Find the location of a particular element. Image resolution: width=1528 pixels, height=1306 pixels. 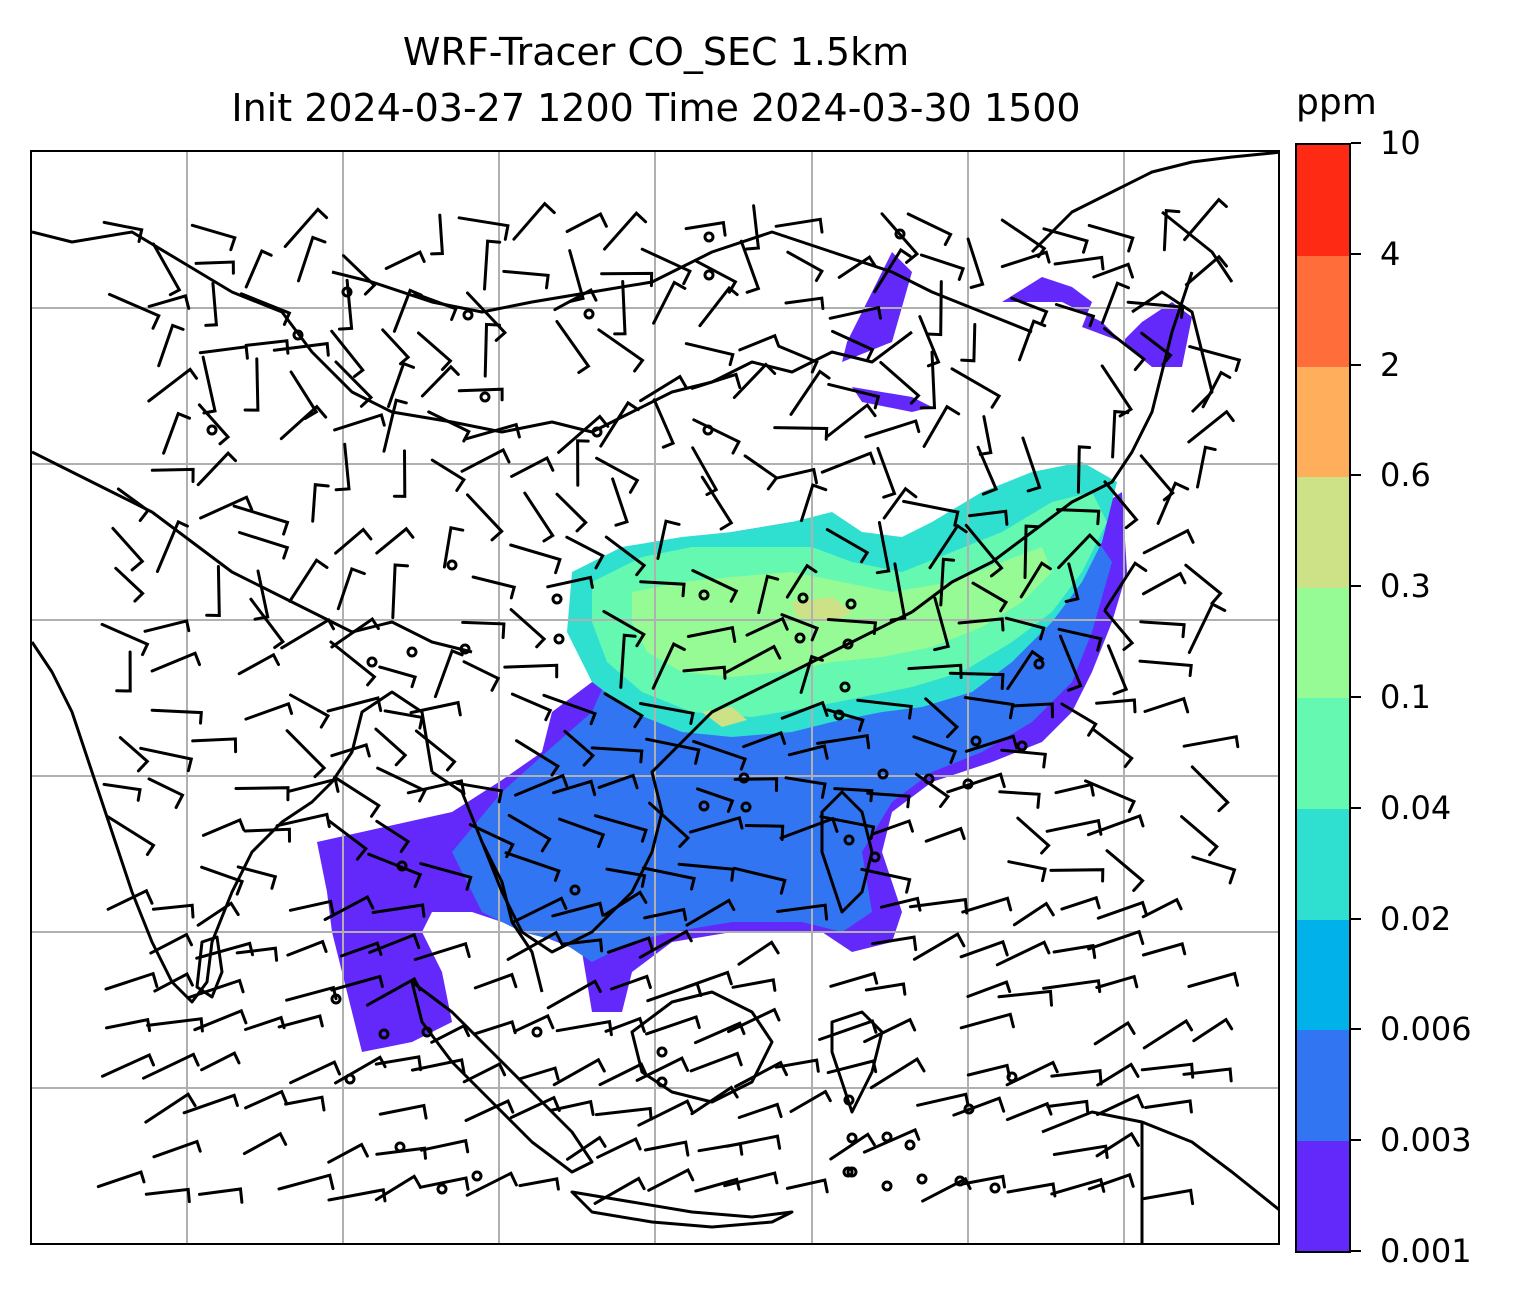

border-central is located at coordinates (252, 552).